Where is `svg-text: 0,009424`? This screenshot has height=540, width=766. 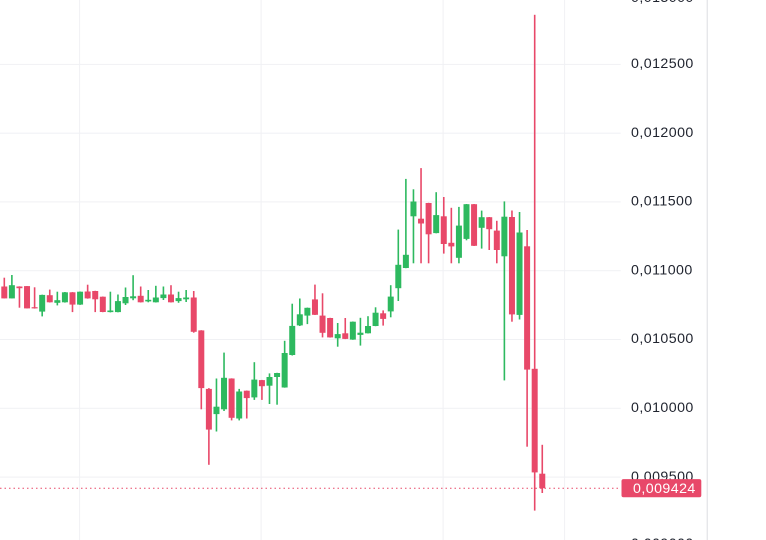
svg-text: 0,009424 is located at coordinates (664, 489).